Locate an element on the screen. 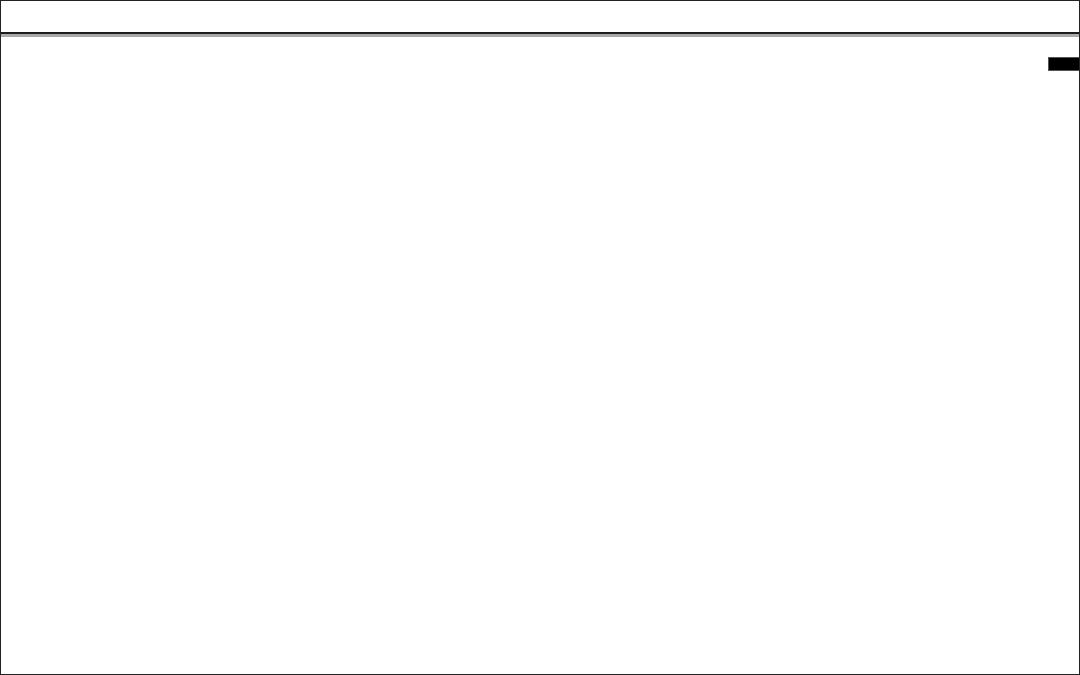  last-value-badge is located at coordinates (1063, 64).